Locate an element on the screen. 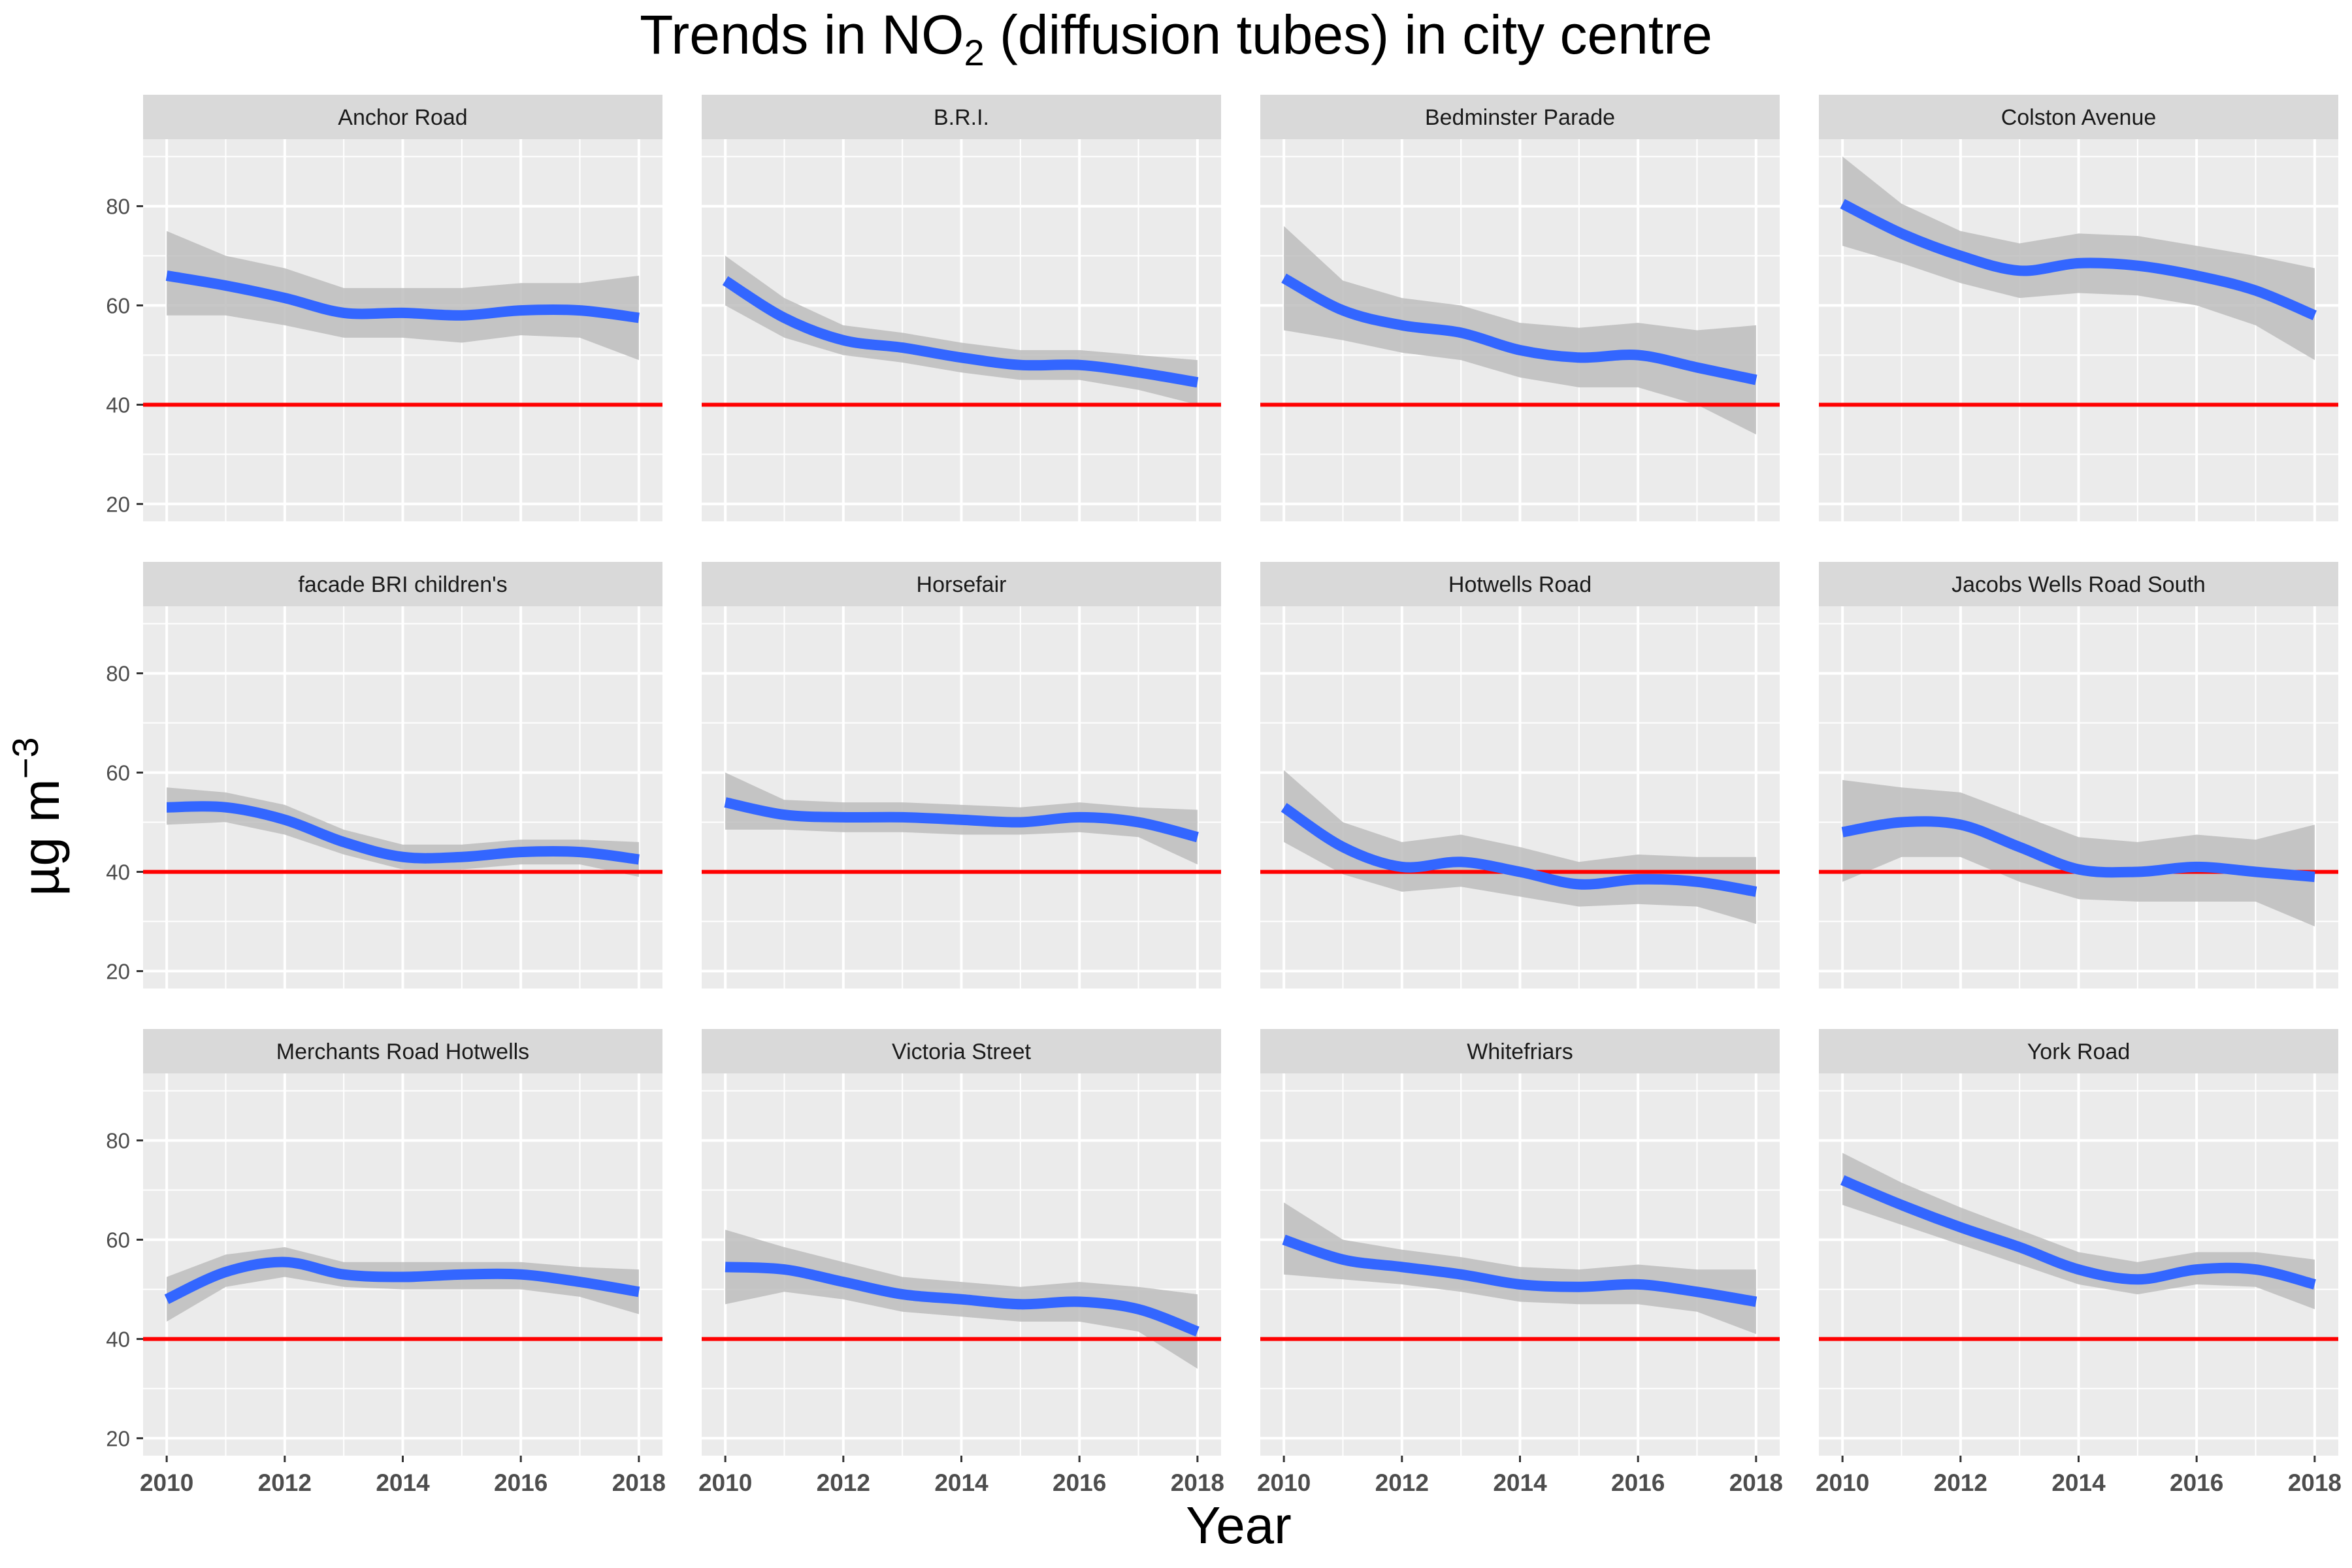 This screenshot has height=1568, width=2352. facet-panel: Hotwells Road is located at coordinates (1520, 775).